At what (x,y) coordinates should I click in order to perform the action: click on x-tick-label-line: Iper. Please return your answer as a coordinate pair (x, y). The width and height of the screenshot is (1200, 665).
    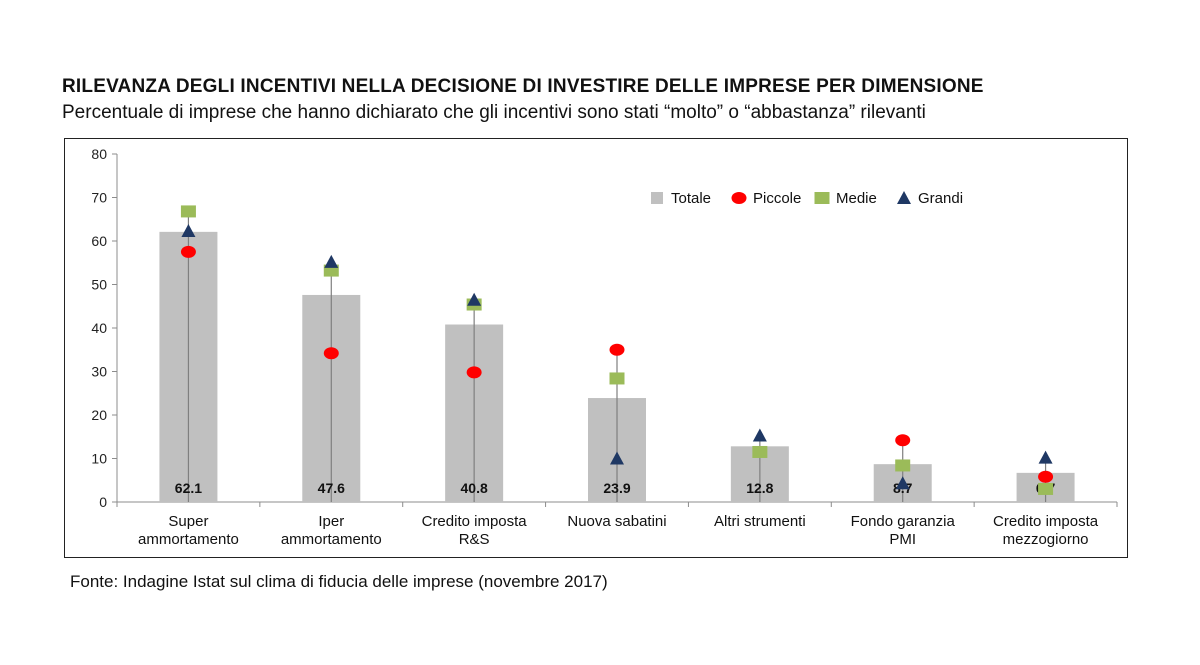
    Looking at the image, I should click on (331, 521).